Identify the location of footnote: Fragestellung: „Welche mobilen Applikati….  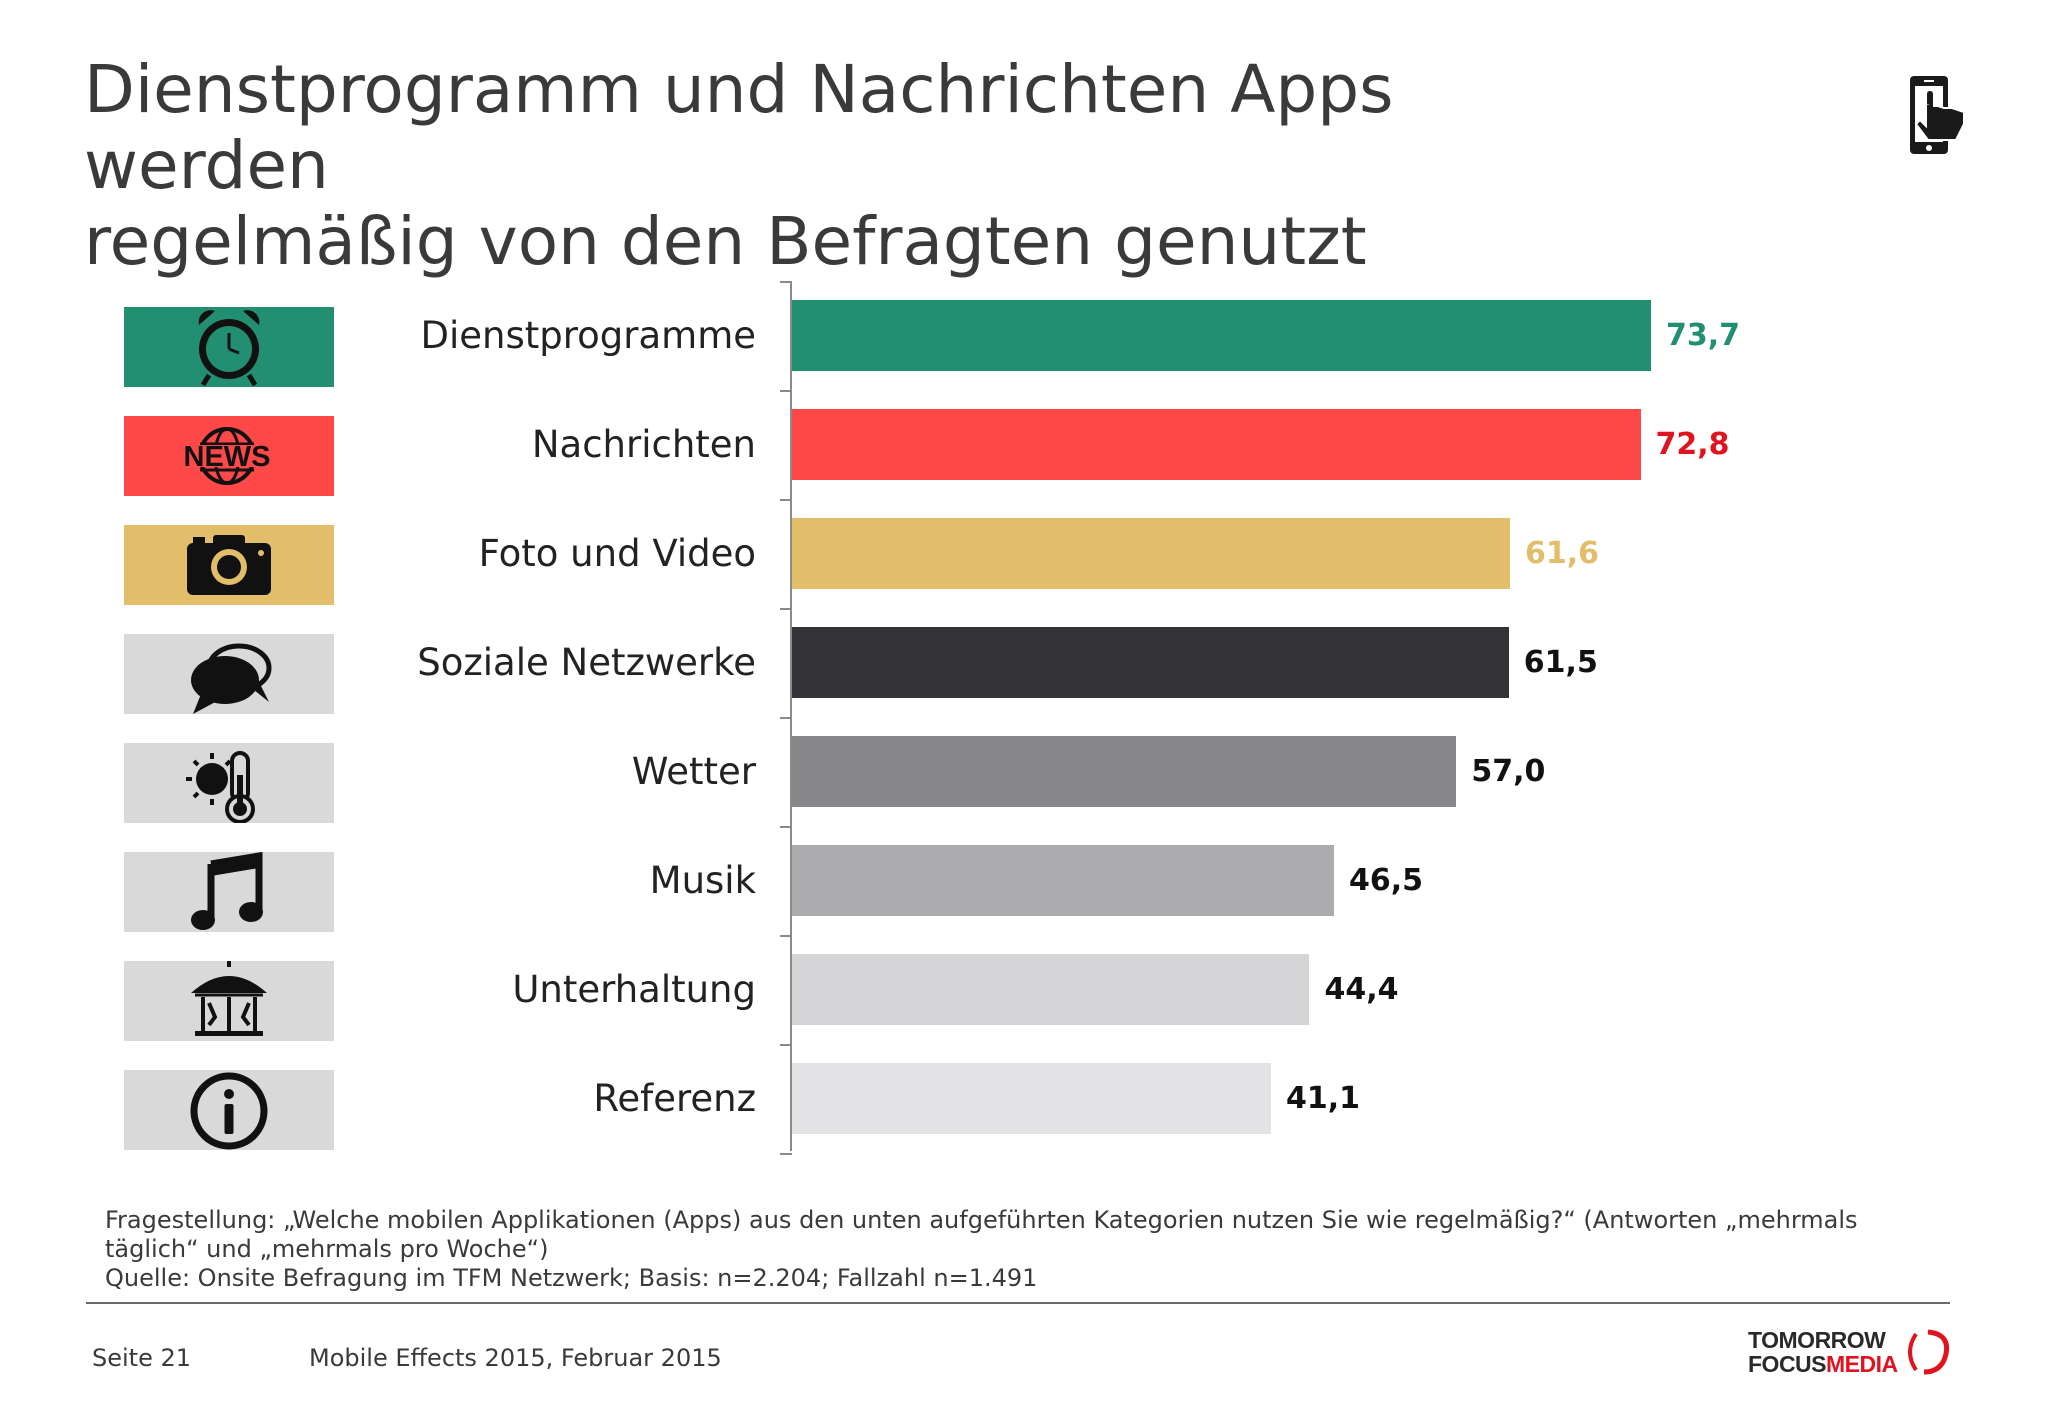
(1005, 1249).